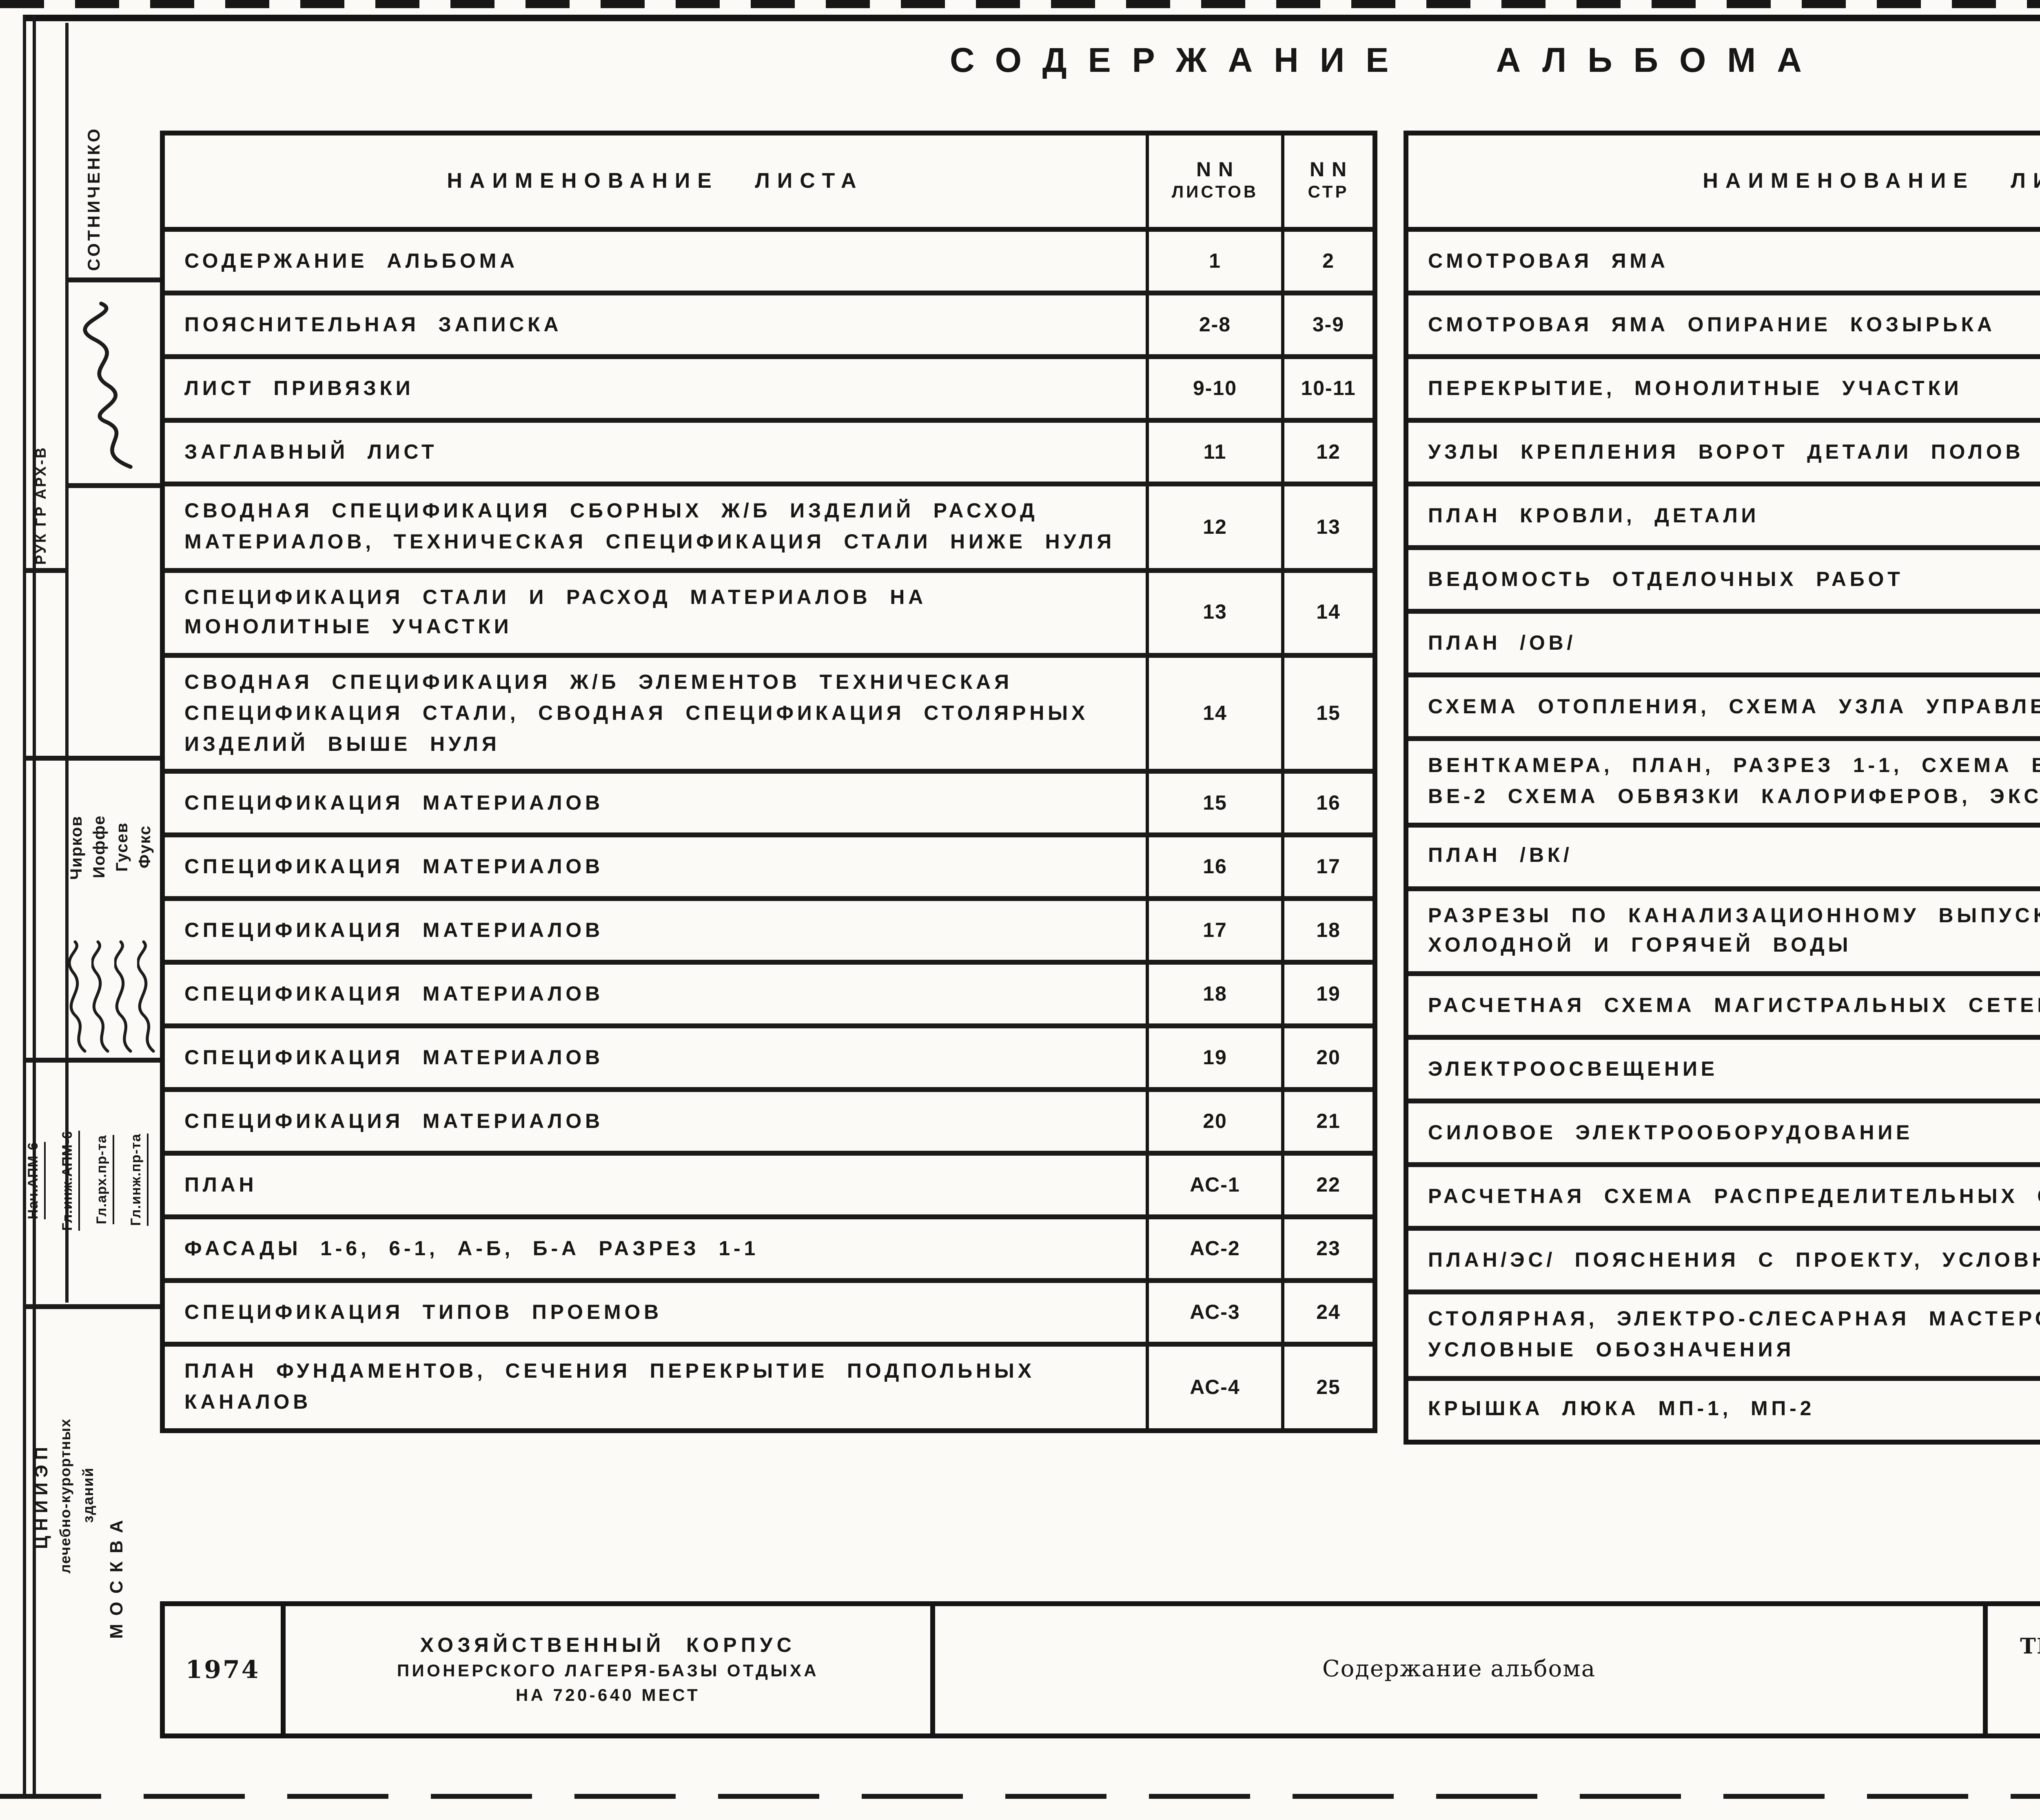 The width and height of the screenshot is (2040, 1820). Describe the element at coordinates (1213, 931) in the screenshot. I see `sheet-number-cell: 17` at that location.